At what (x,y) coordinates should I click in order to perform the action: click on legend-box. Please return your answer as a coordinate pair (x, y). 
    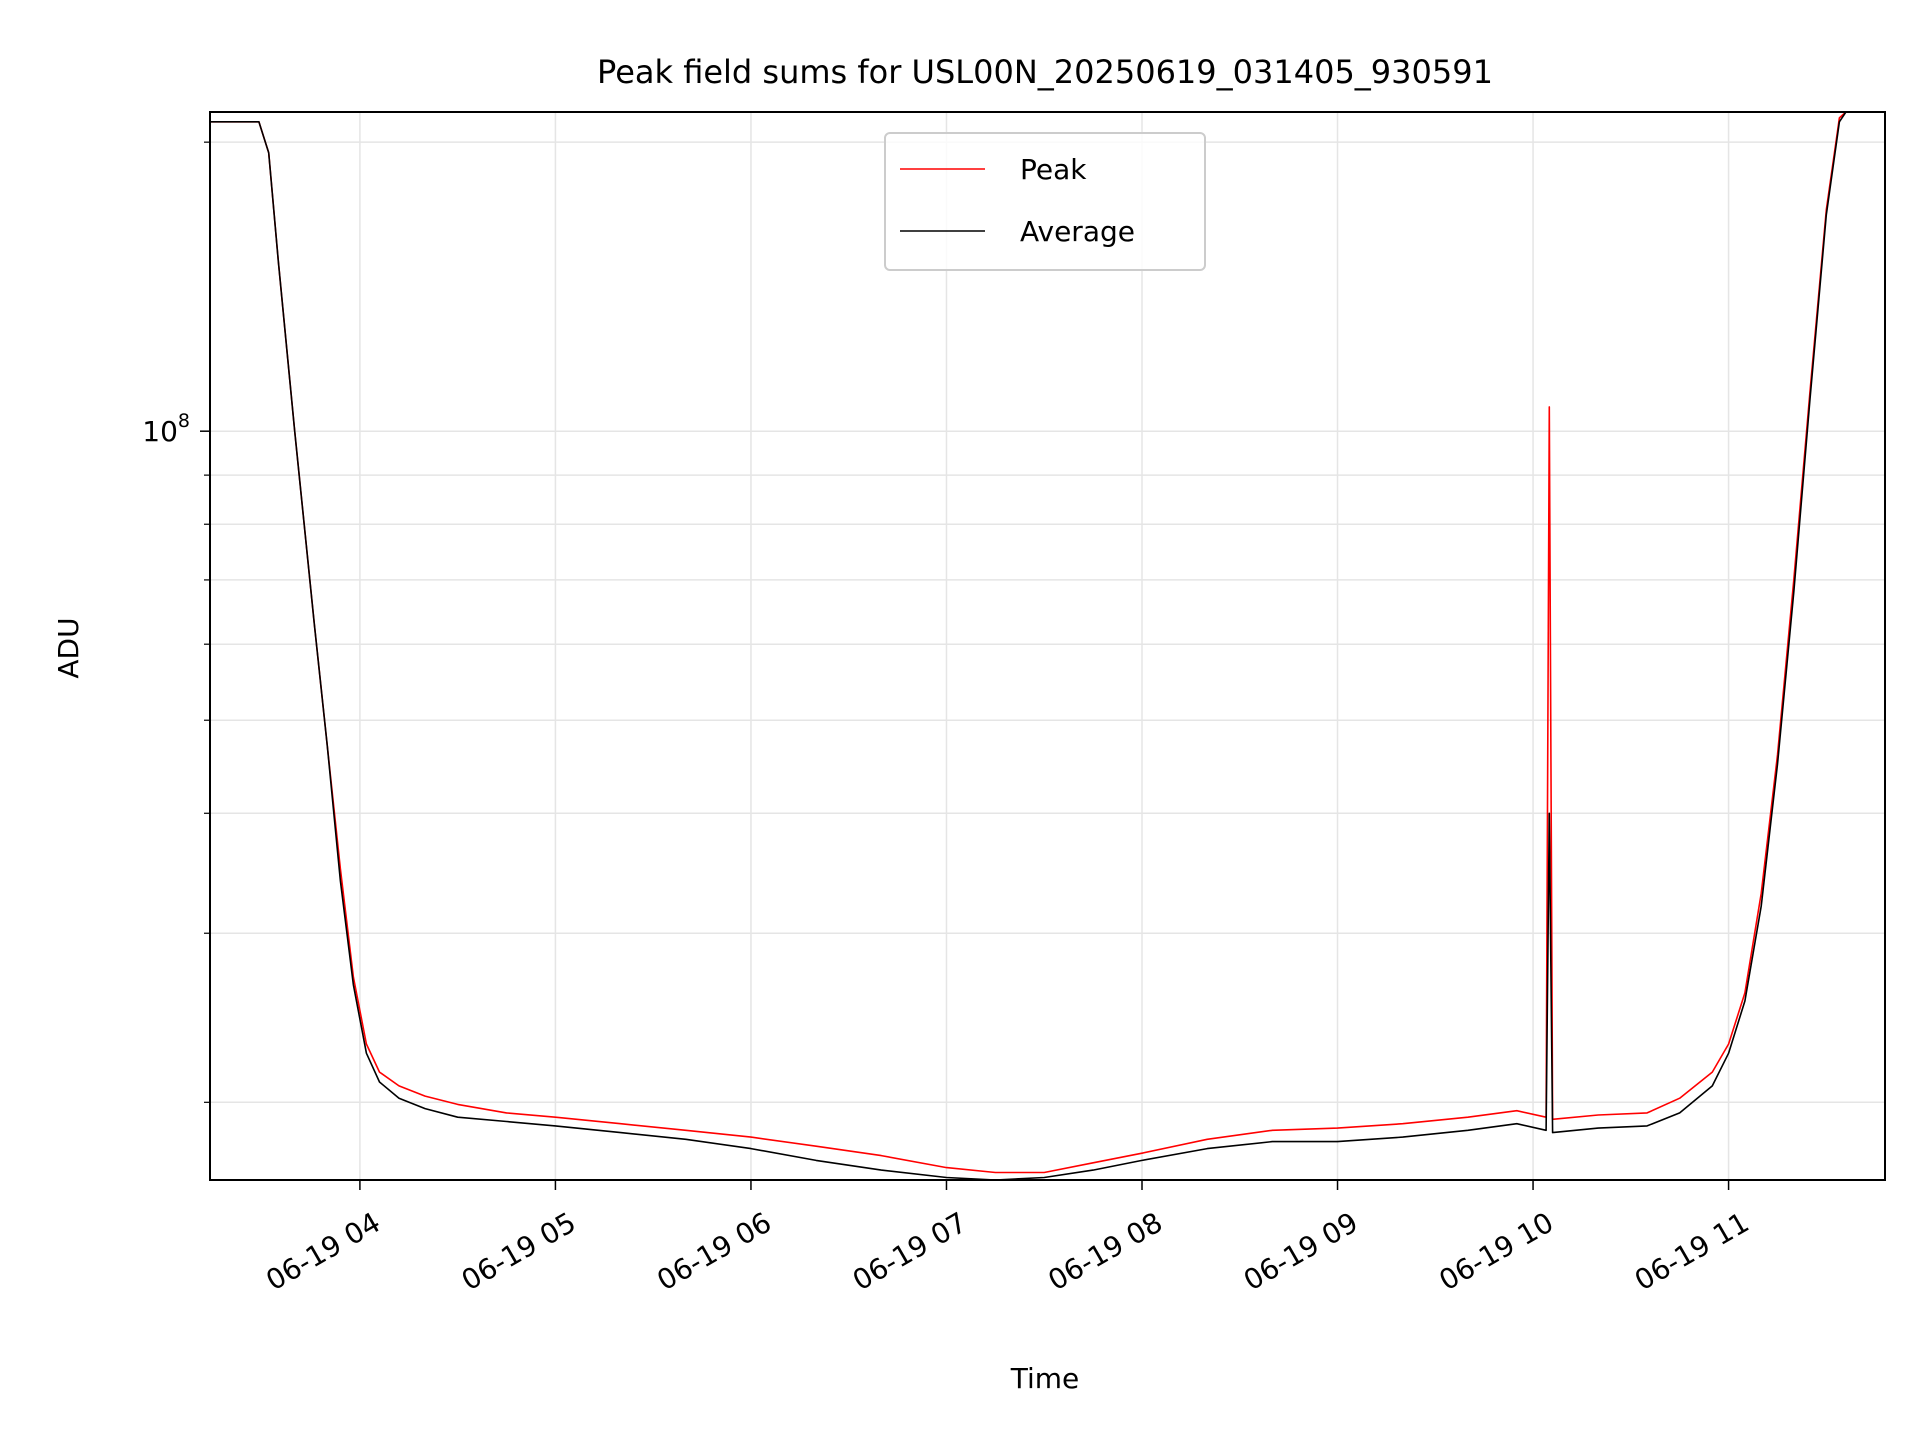
    Looking at the image, I should click on (1045, 201).